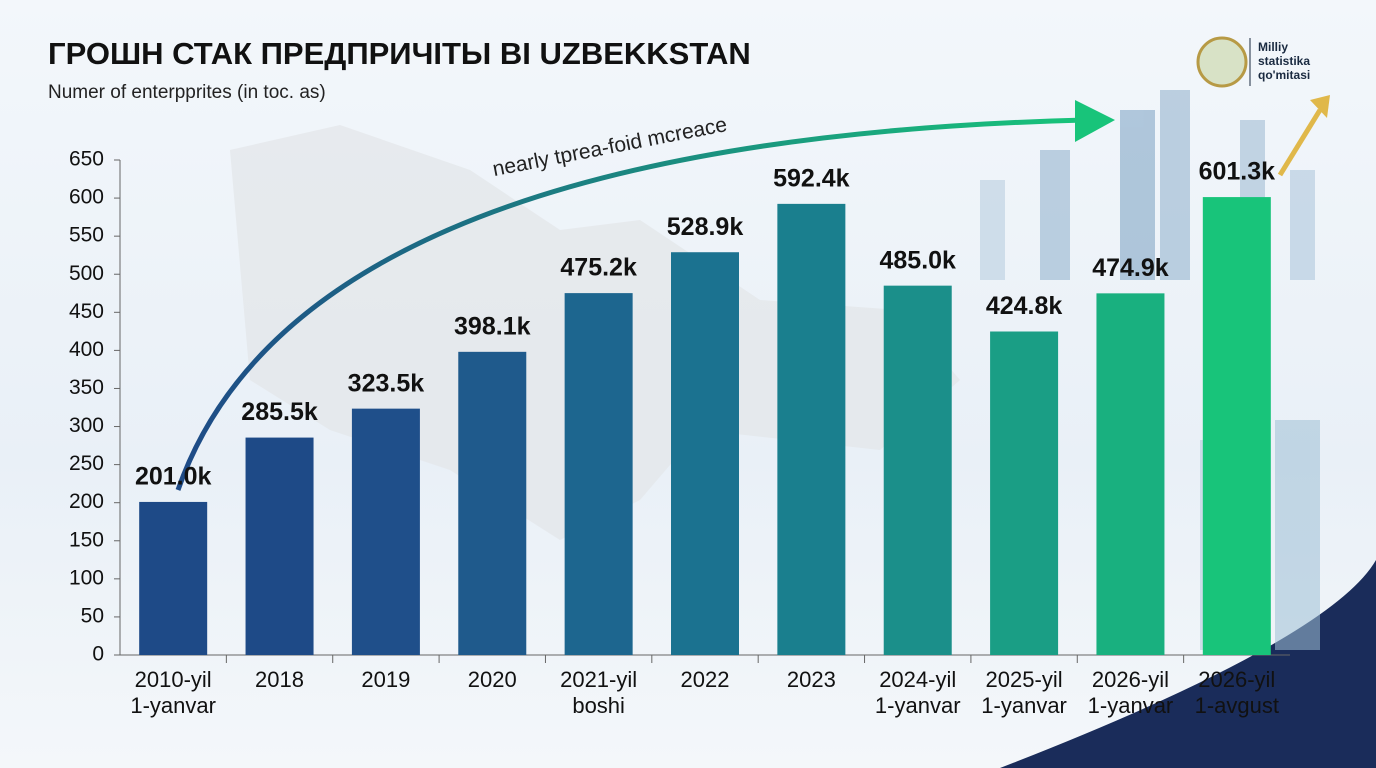 This screenshot has height=768, width=1376. What do you see at coordinates (399, 53) in the screenshot?
I see `chart-title: ГРОШН СТАК ПРЕДПРИЧІТЫ ВІ UZBEKKSTAN` at bounding box center [399, 53].